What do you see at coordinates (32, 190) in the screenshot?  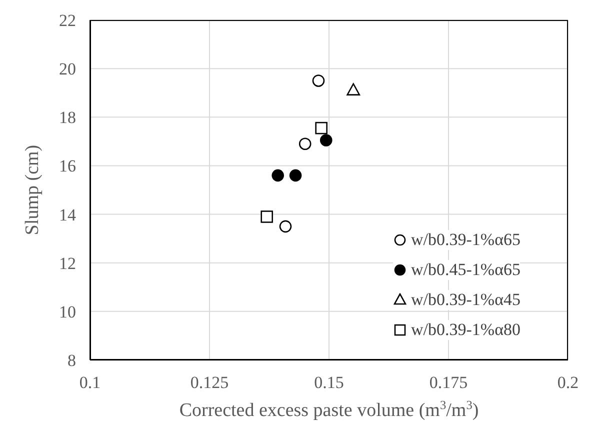 I see `y-axis-title: Slump (cm)` at bounding box center [32, 190].